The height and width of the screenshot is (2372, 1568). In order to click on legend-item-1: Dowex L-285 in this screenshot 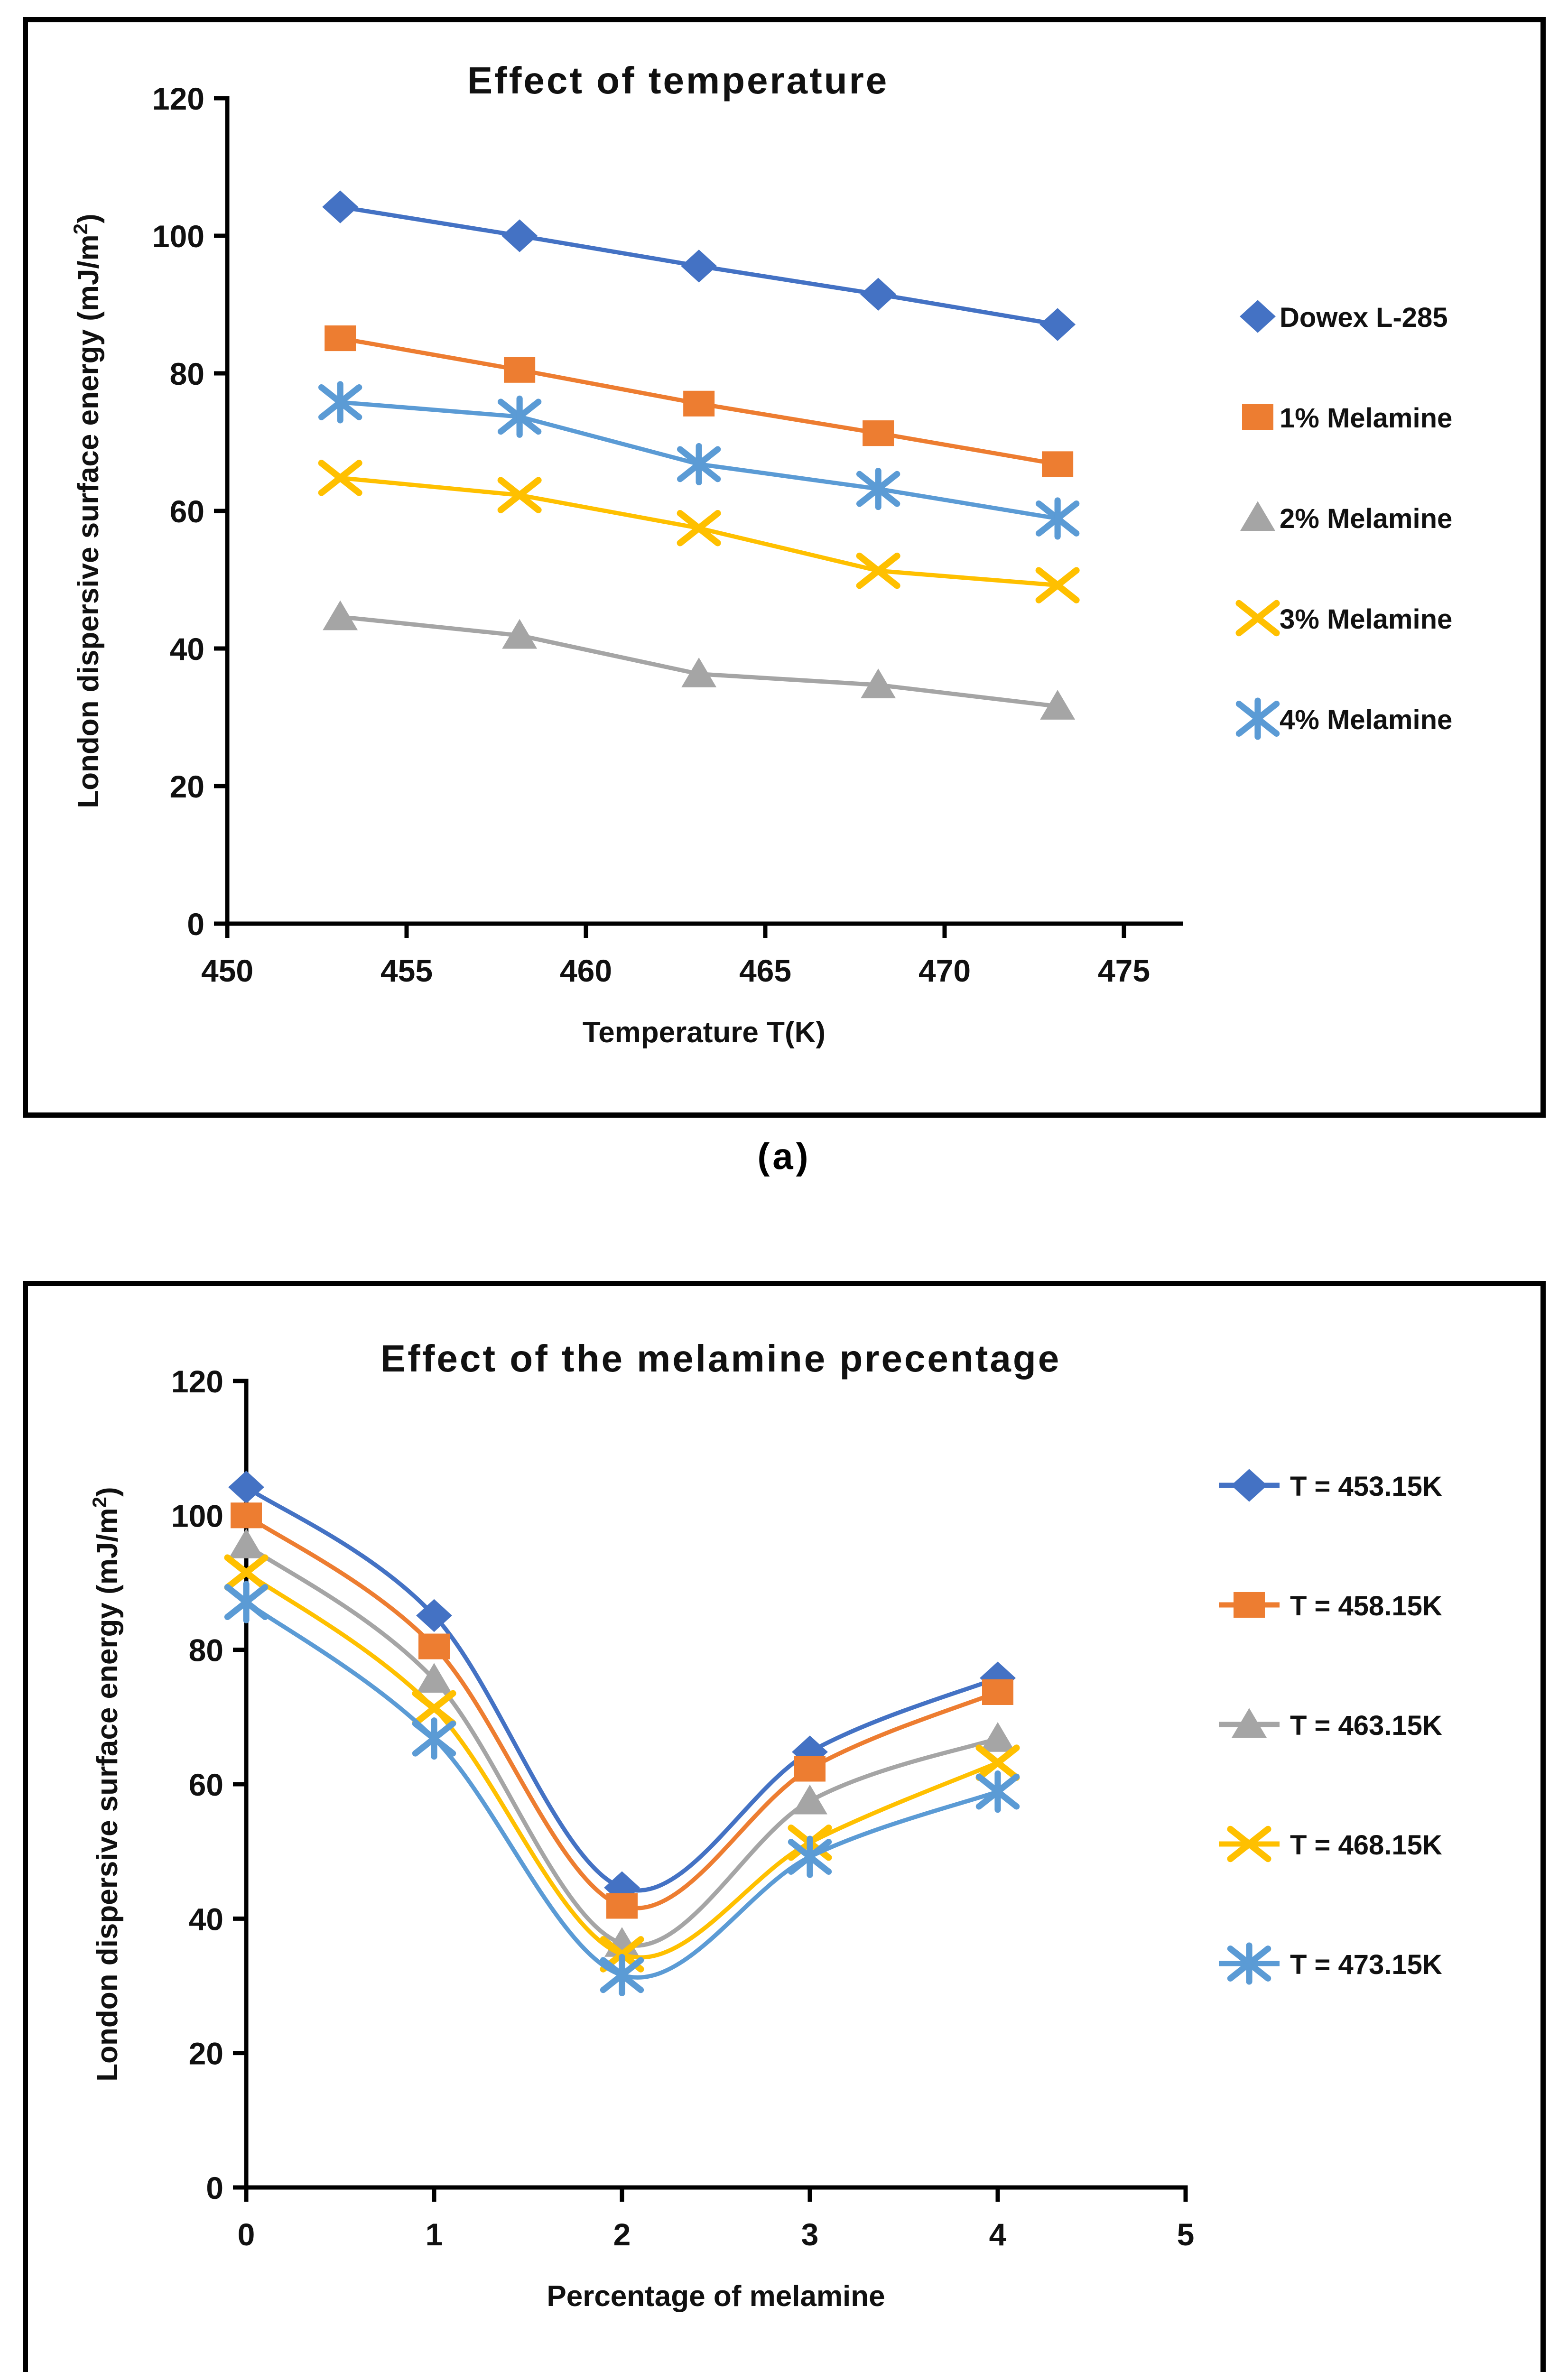, I will do `click(1344, 316)`.